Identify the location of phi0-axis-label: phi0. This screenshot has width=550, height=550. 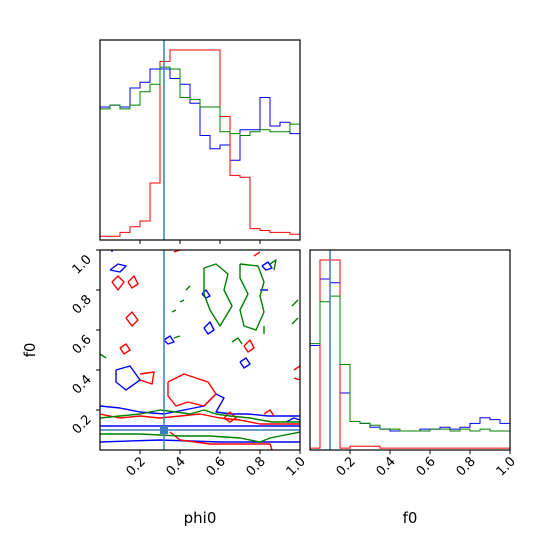
(200, 518).